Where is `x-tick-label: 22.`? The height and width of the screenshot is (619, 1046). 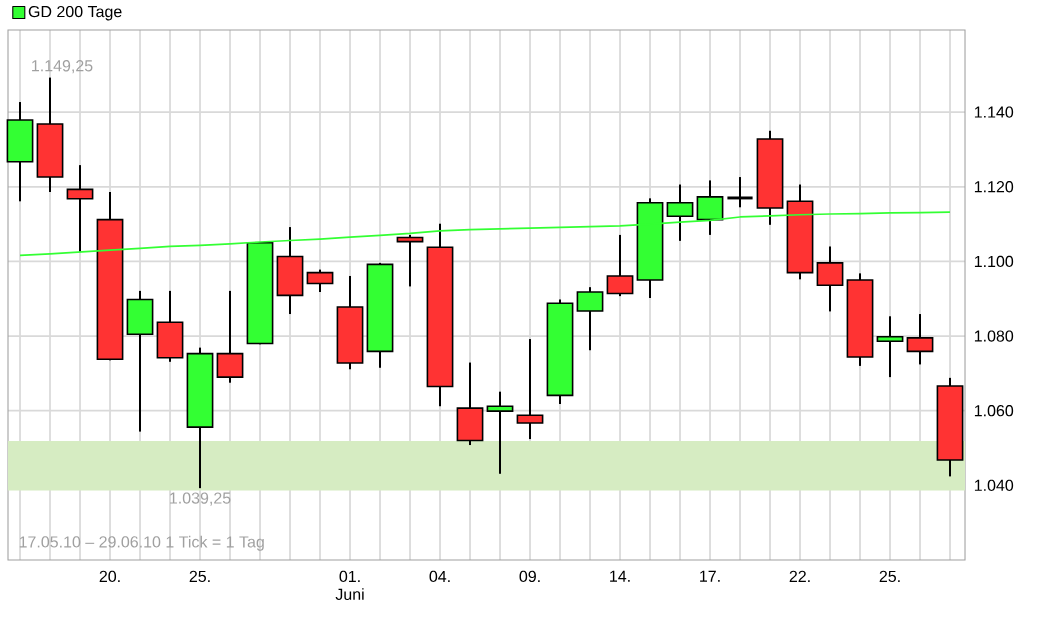
x-tick-label: 22. is located at coordinates (799, 576).